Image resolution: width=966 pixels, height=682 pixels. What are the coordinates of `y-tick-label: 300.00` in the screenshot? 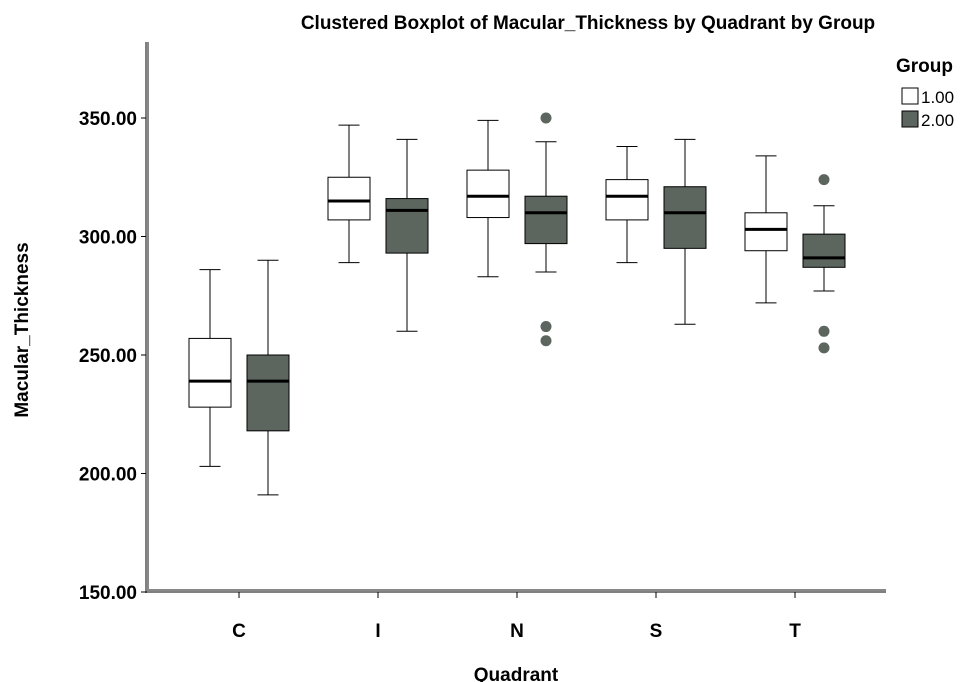 It's located at (108, 238).